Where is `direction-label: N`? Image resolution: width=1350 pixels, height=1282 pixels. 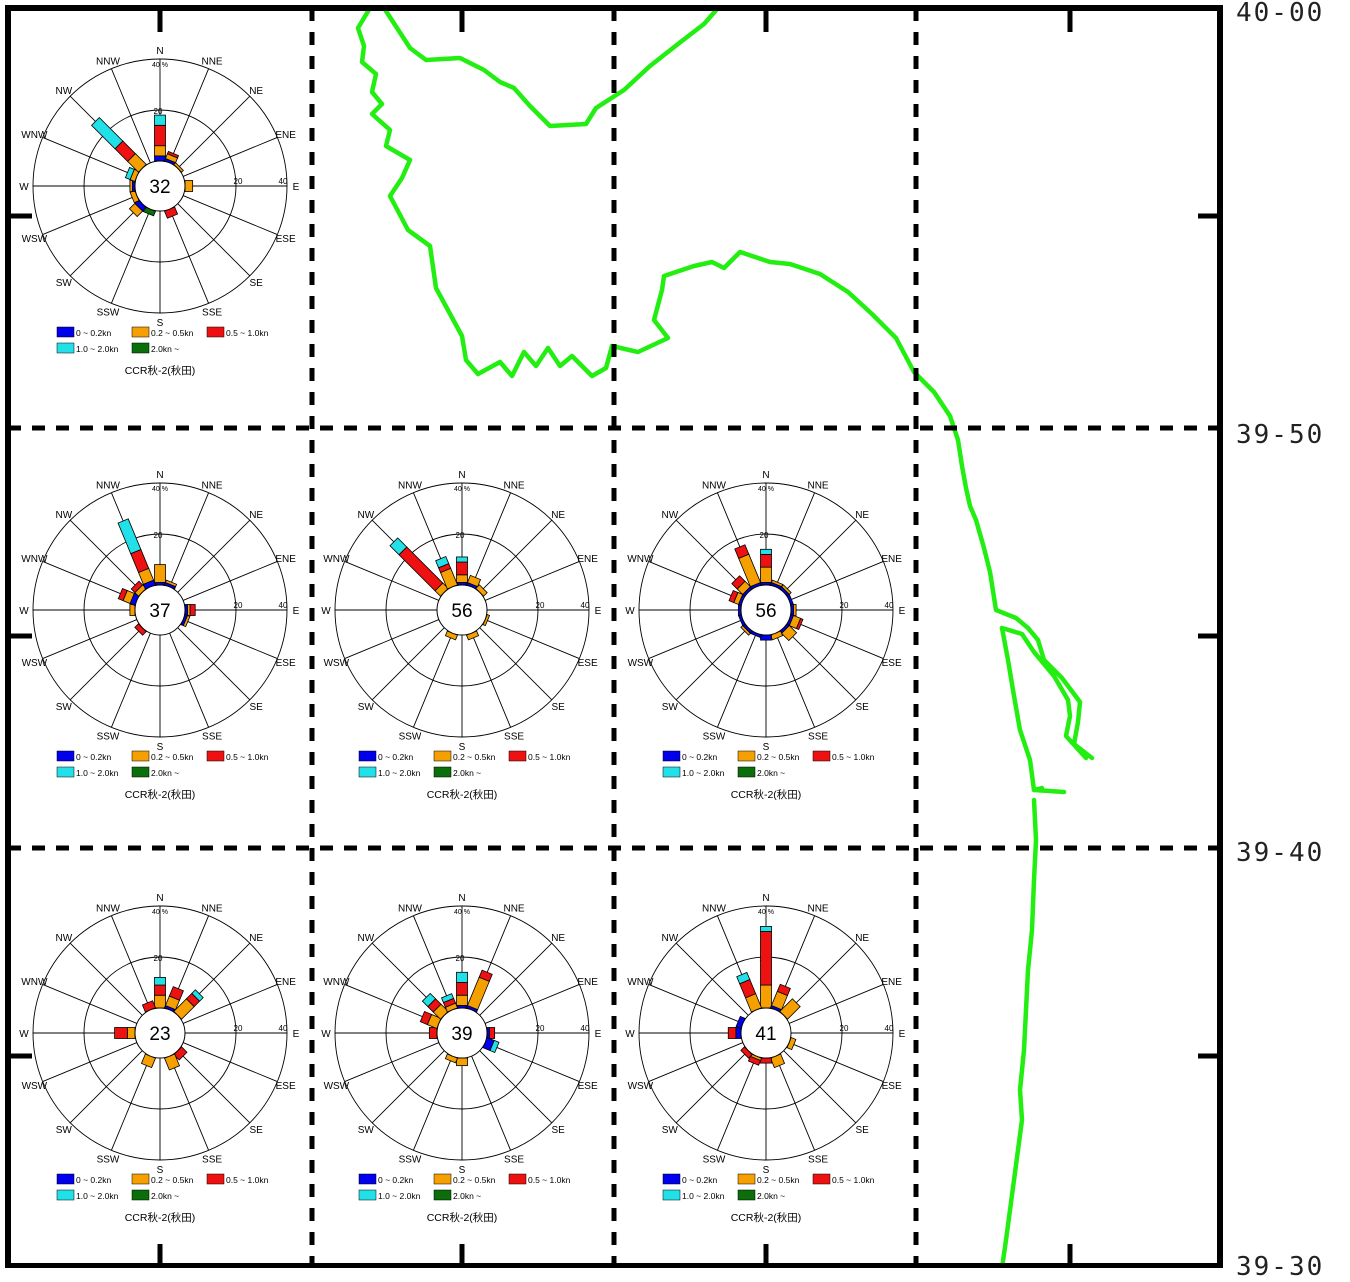 direction-label: N is located at coordinates (159, 898).